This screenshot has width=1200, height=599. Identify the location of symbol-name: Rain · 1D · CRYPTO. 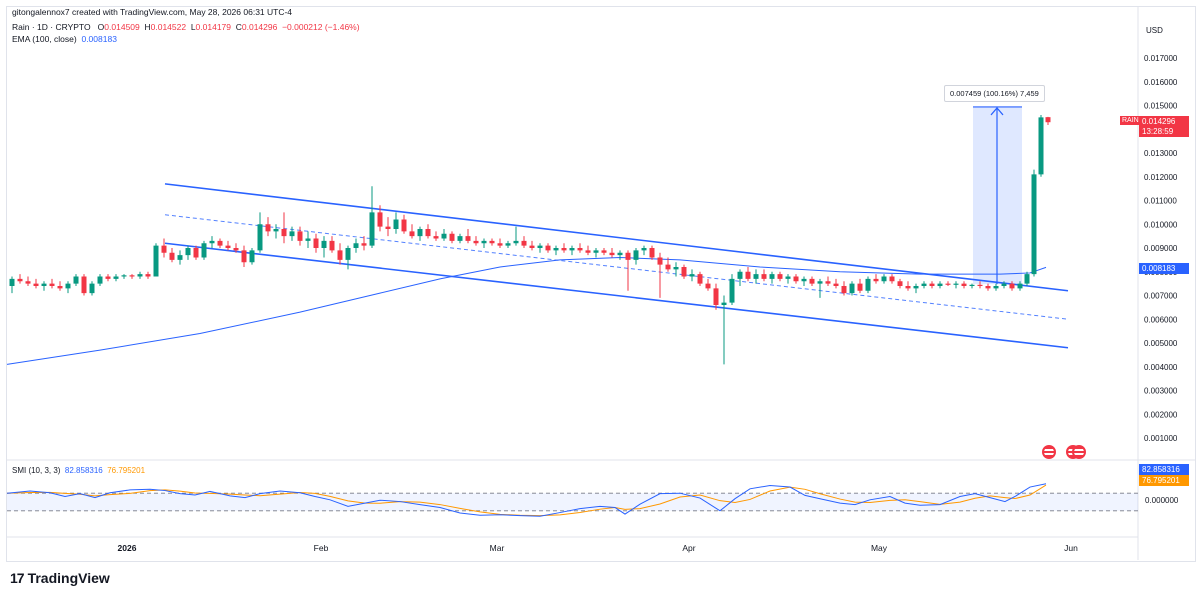
(51, 27).